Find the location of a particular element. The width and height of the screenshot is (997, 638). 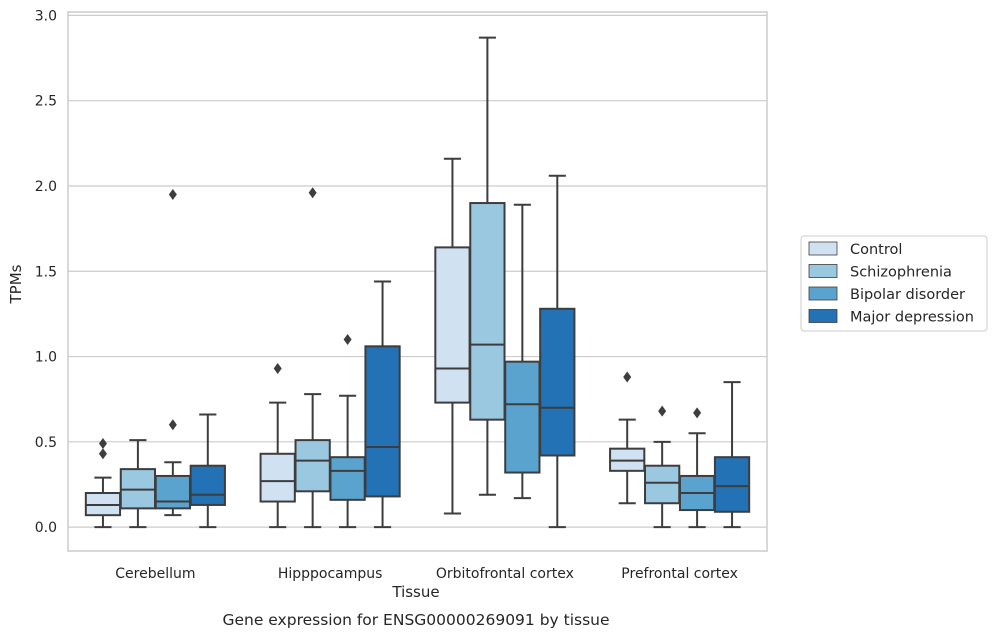

y-tick-label: 1.0 is located at coordinates (46, 358).